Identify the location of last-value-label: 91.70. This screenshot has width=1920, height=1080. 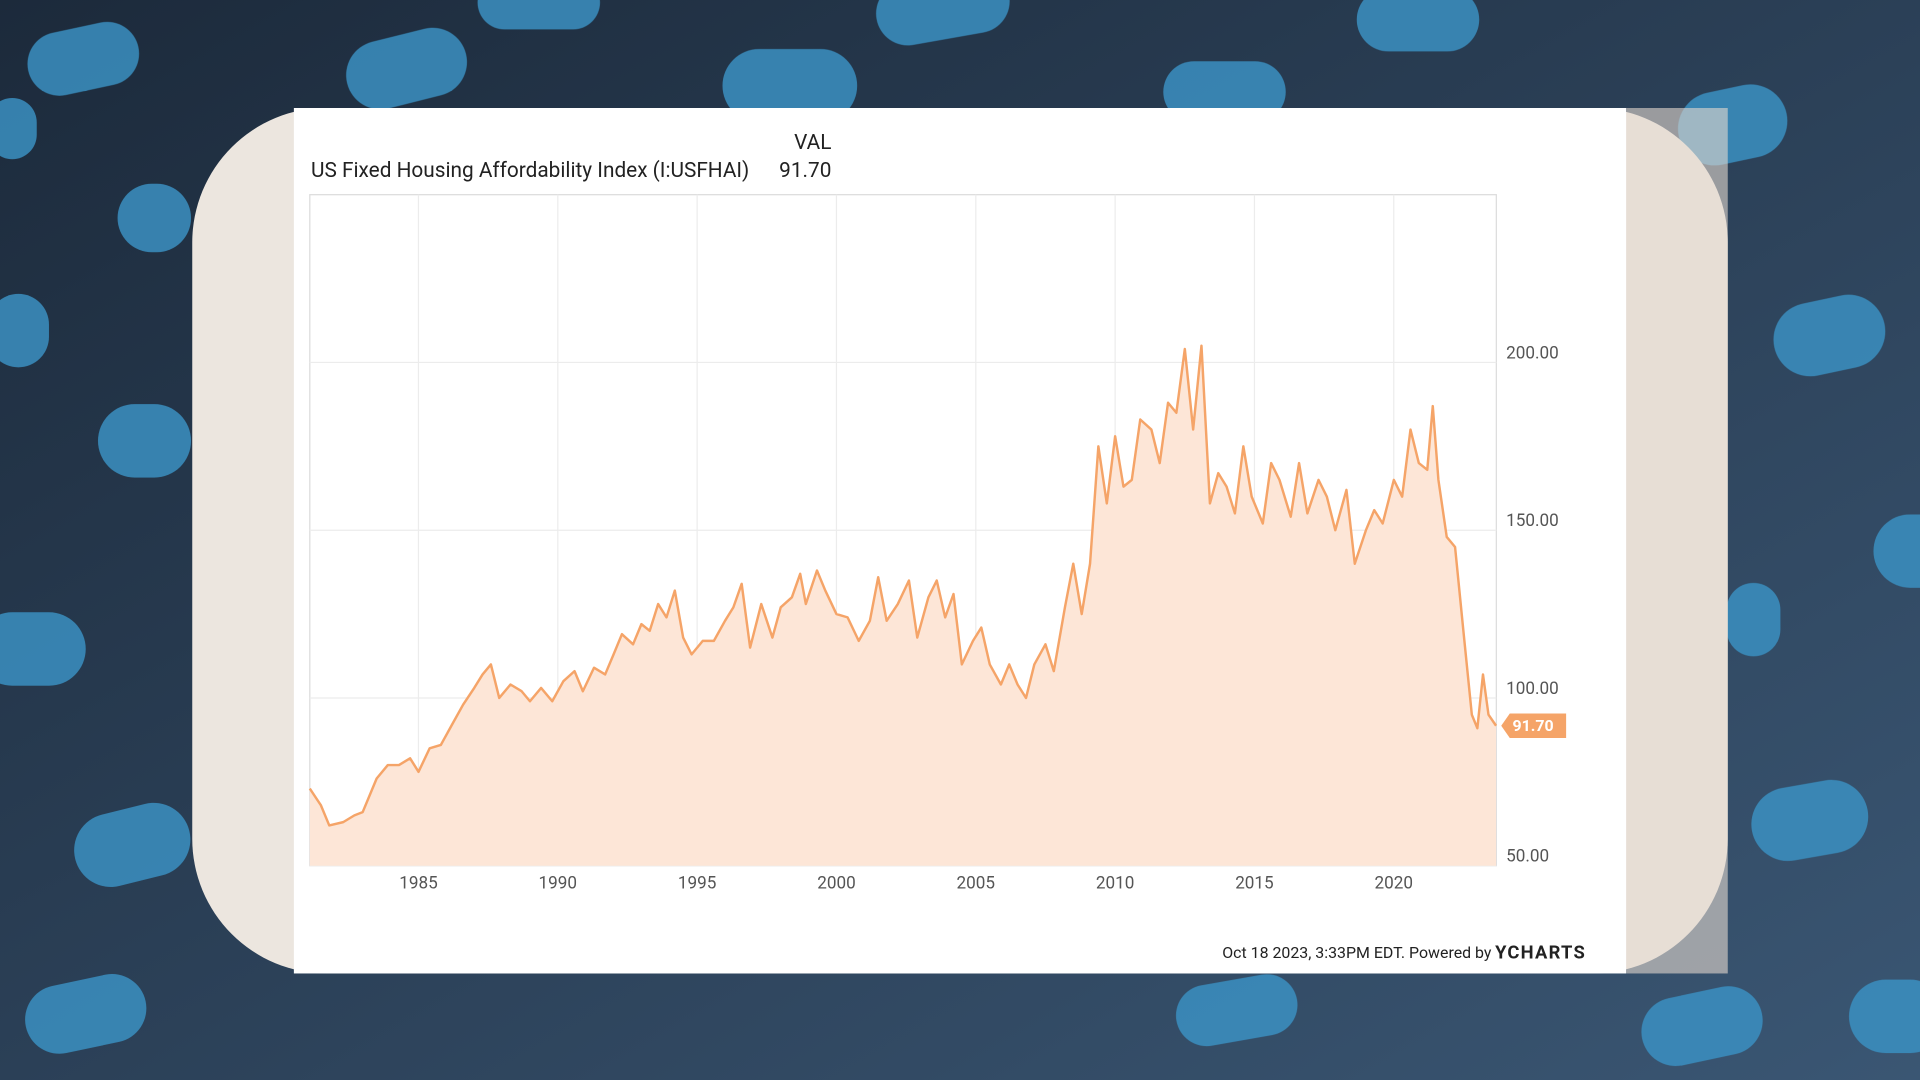
(1532, 725).